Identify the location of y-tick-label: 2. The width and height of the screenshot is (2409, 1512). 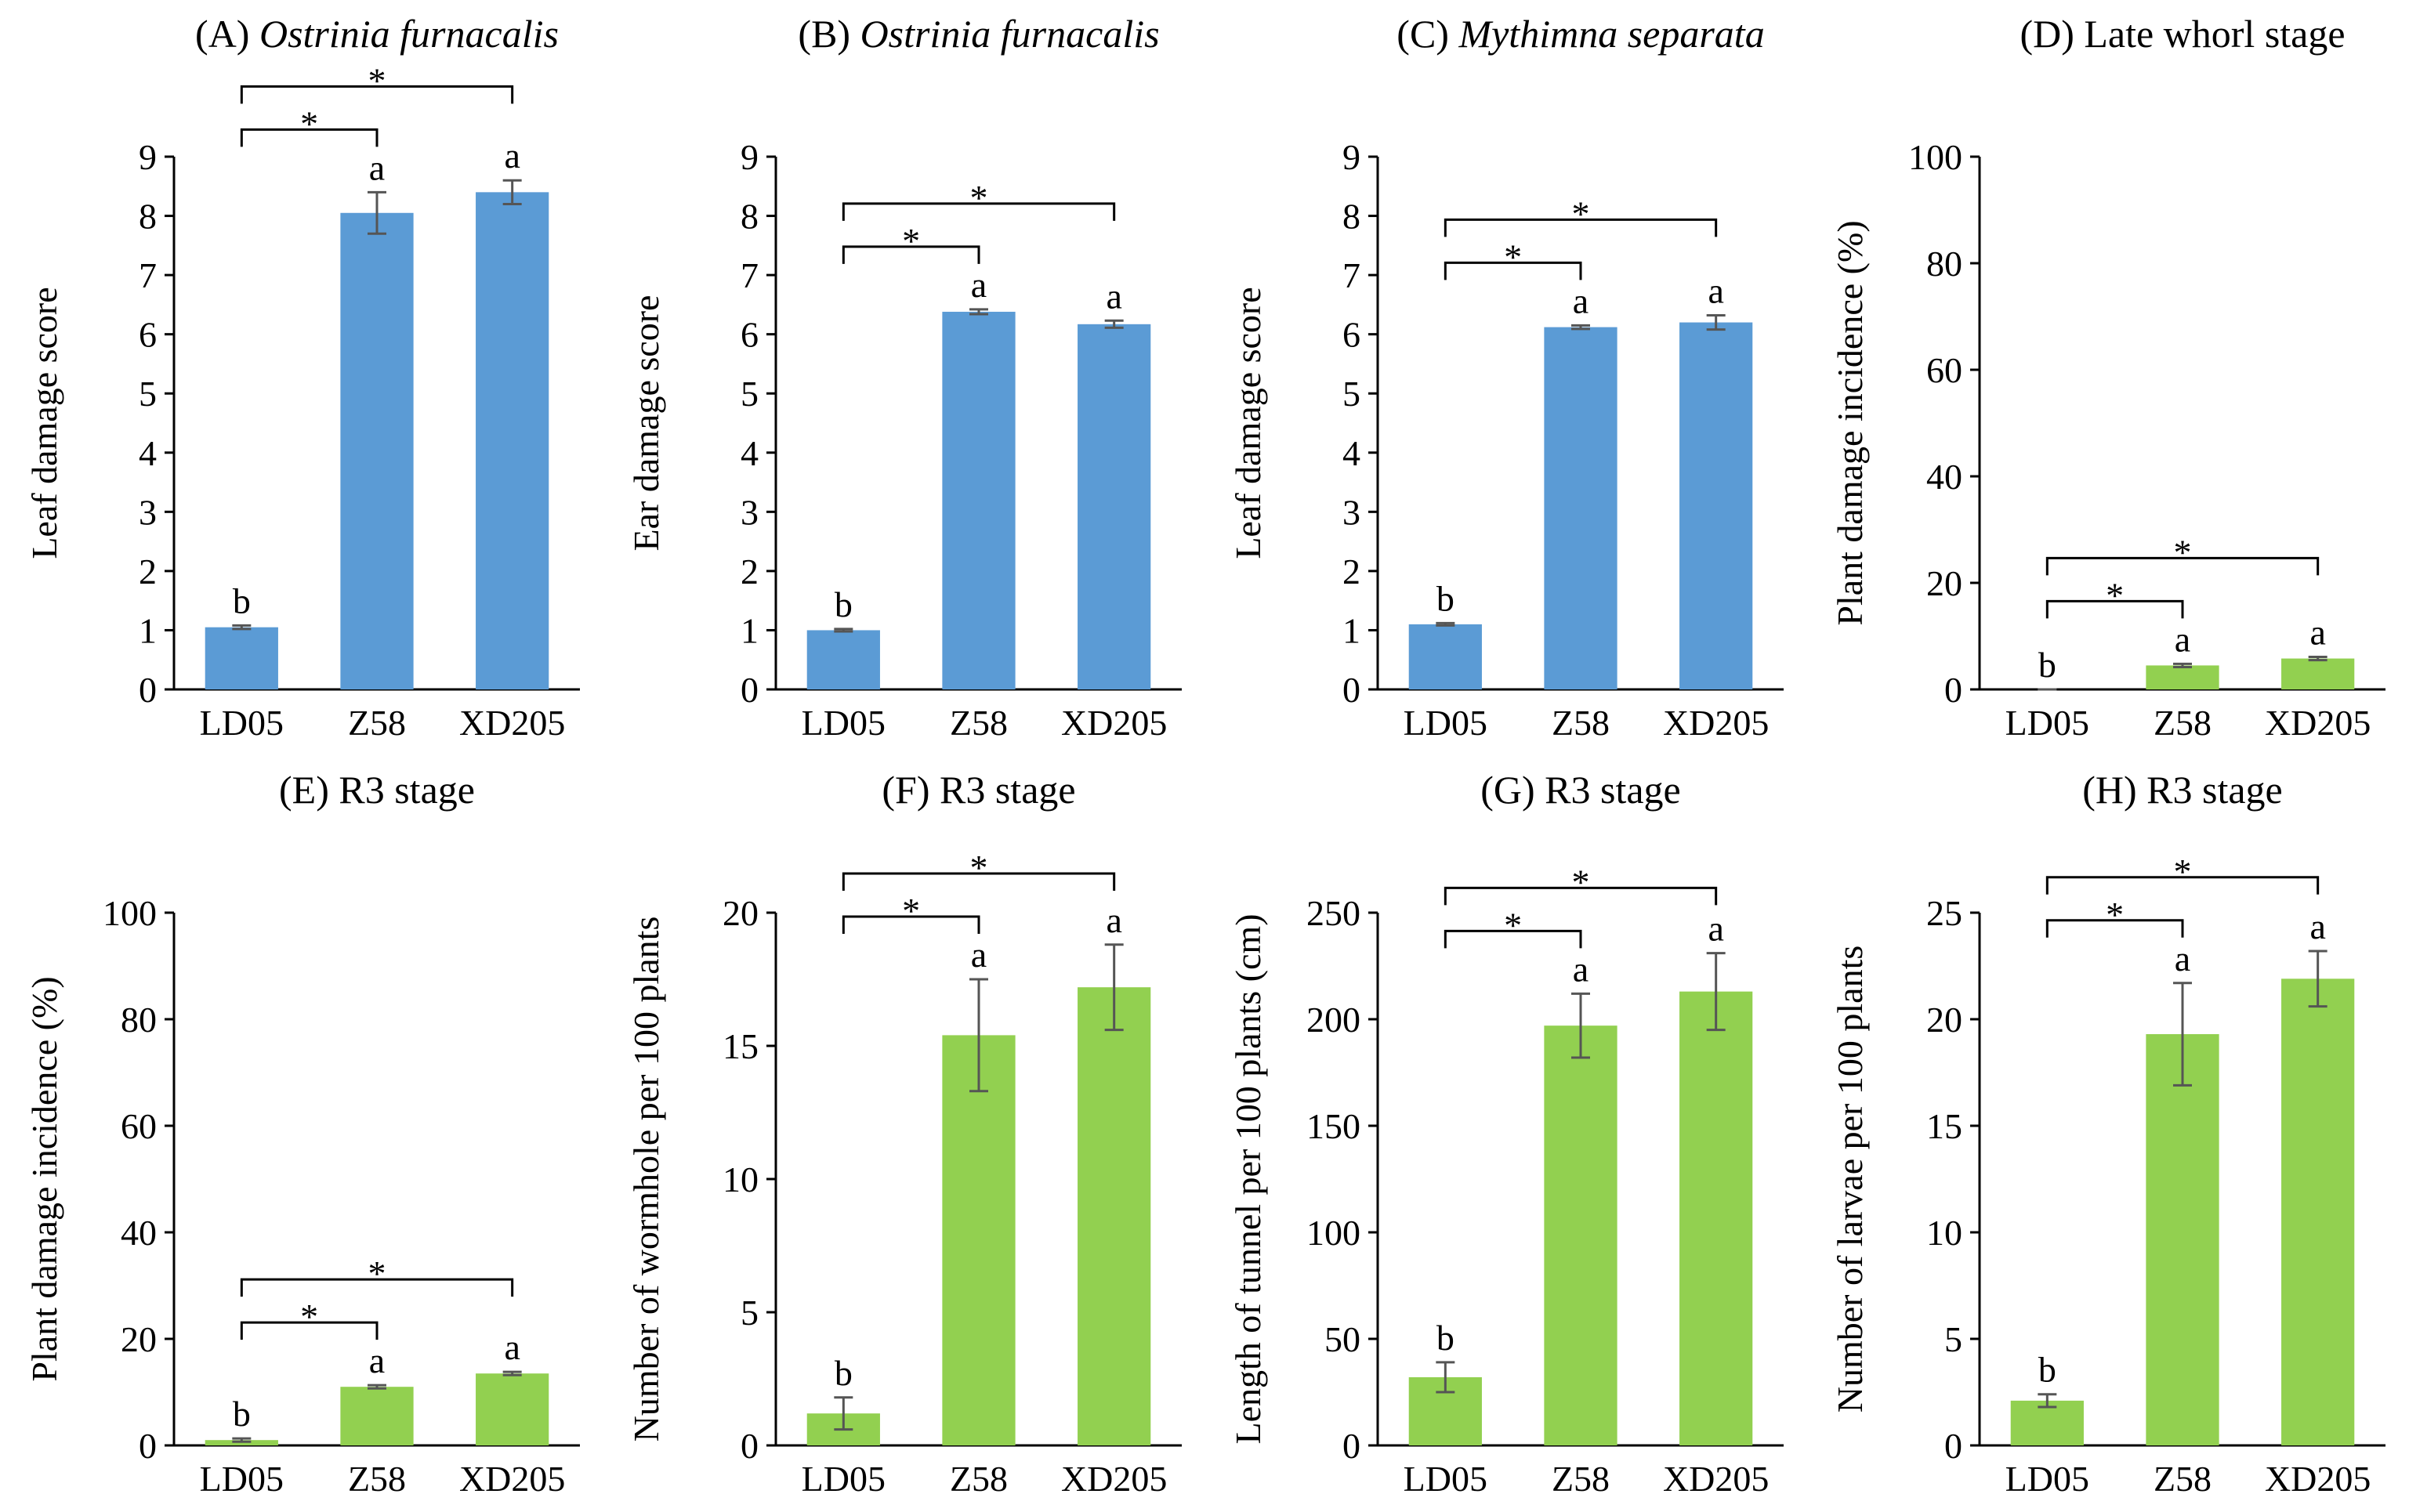
(1351, 572).